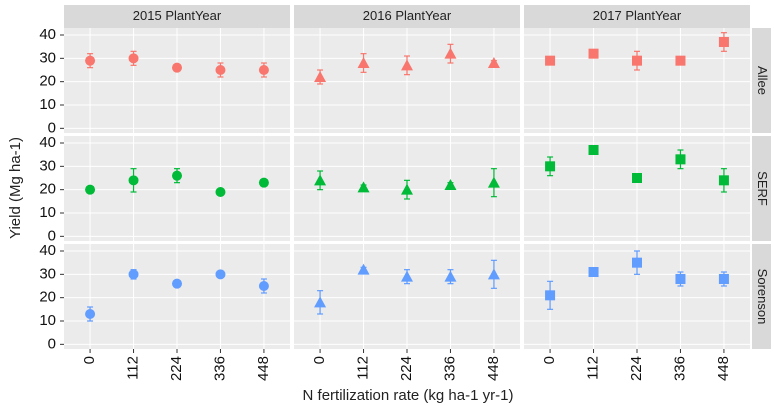 The image size is (774, 406). I want to click on strip-label: 2015 PlantYear, so click(177, 15).